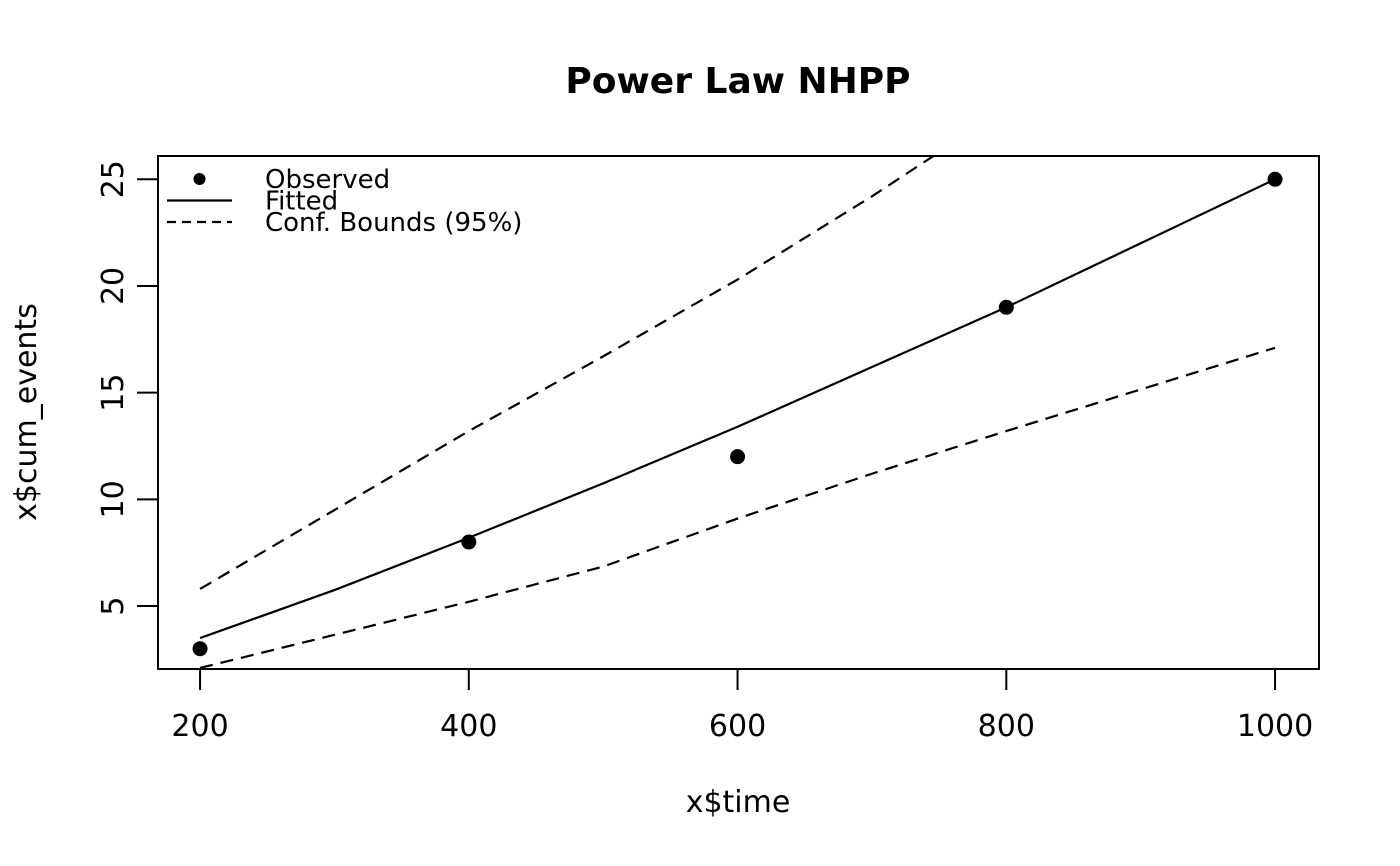 Image resolution: width=1400 pixels, height=866 pixels. I want to click on y-tick-label: 20, so click(113, 286).